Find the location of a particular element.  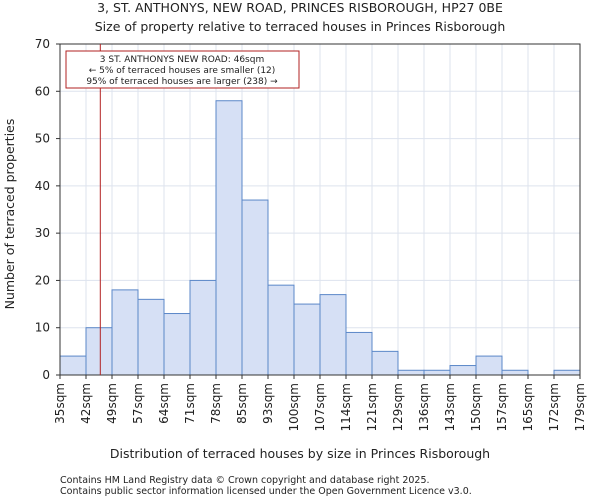

x-tick-label: 71sqm is located at coordinates (190, 403).